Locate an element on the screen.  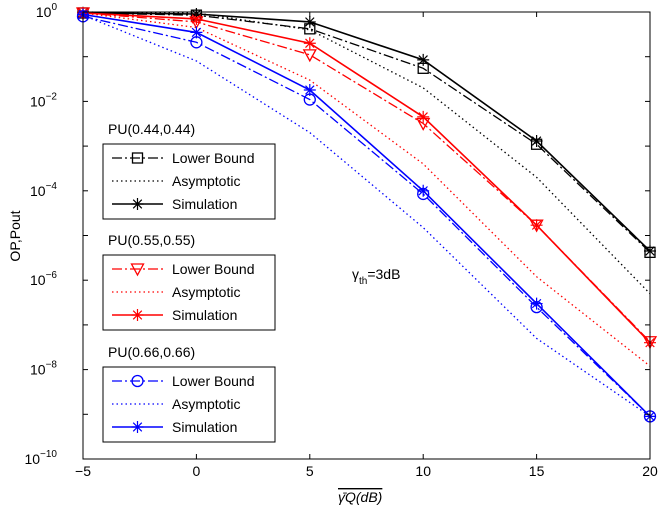
x-tick-label: 5 is located at coordinates (310, 471).